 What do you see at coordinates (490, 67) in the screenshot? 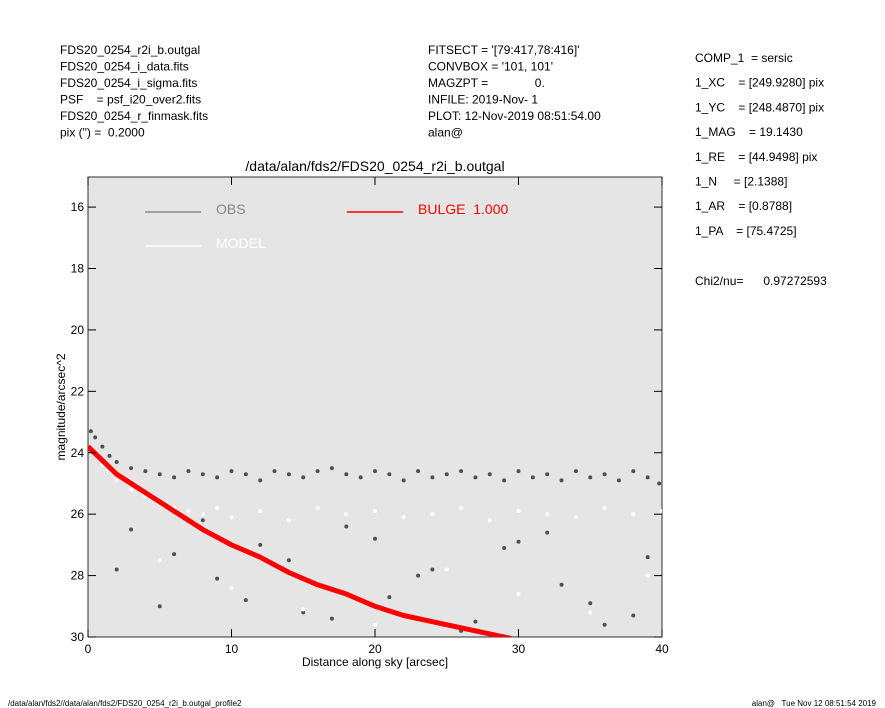
I see `header-mid-line: CONVBOX = '101, 101'` at bounding box center [490, 67].